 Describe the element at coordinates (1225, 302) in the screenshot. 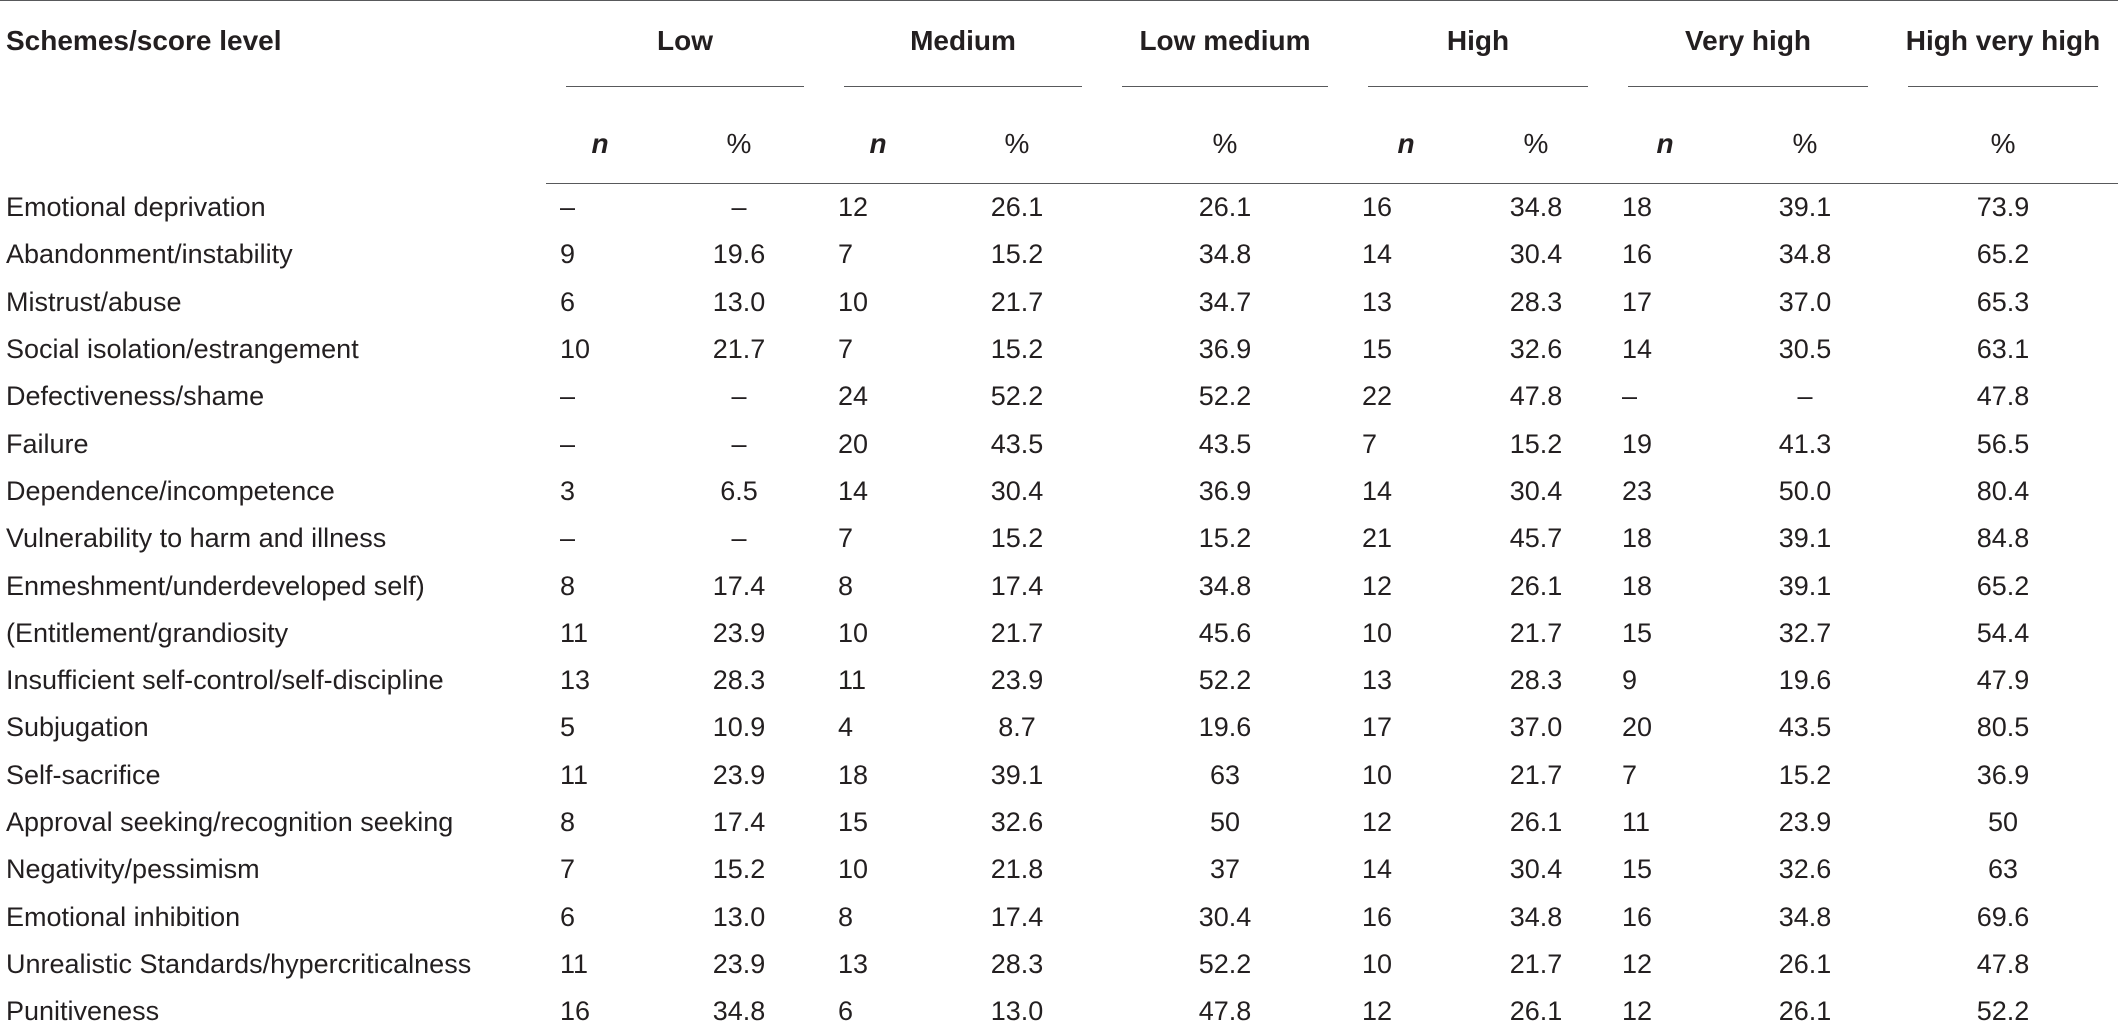

I see `percent-cell: 34.7` at that location.